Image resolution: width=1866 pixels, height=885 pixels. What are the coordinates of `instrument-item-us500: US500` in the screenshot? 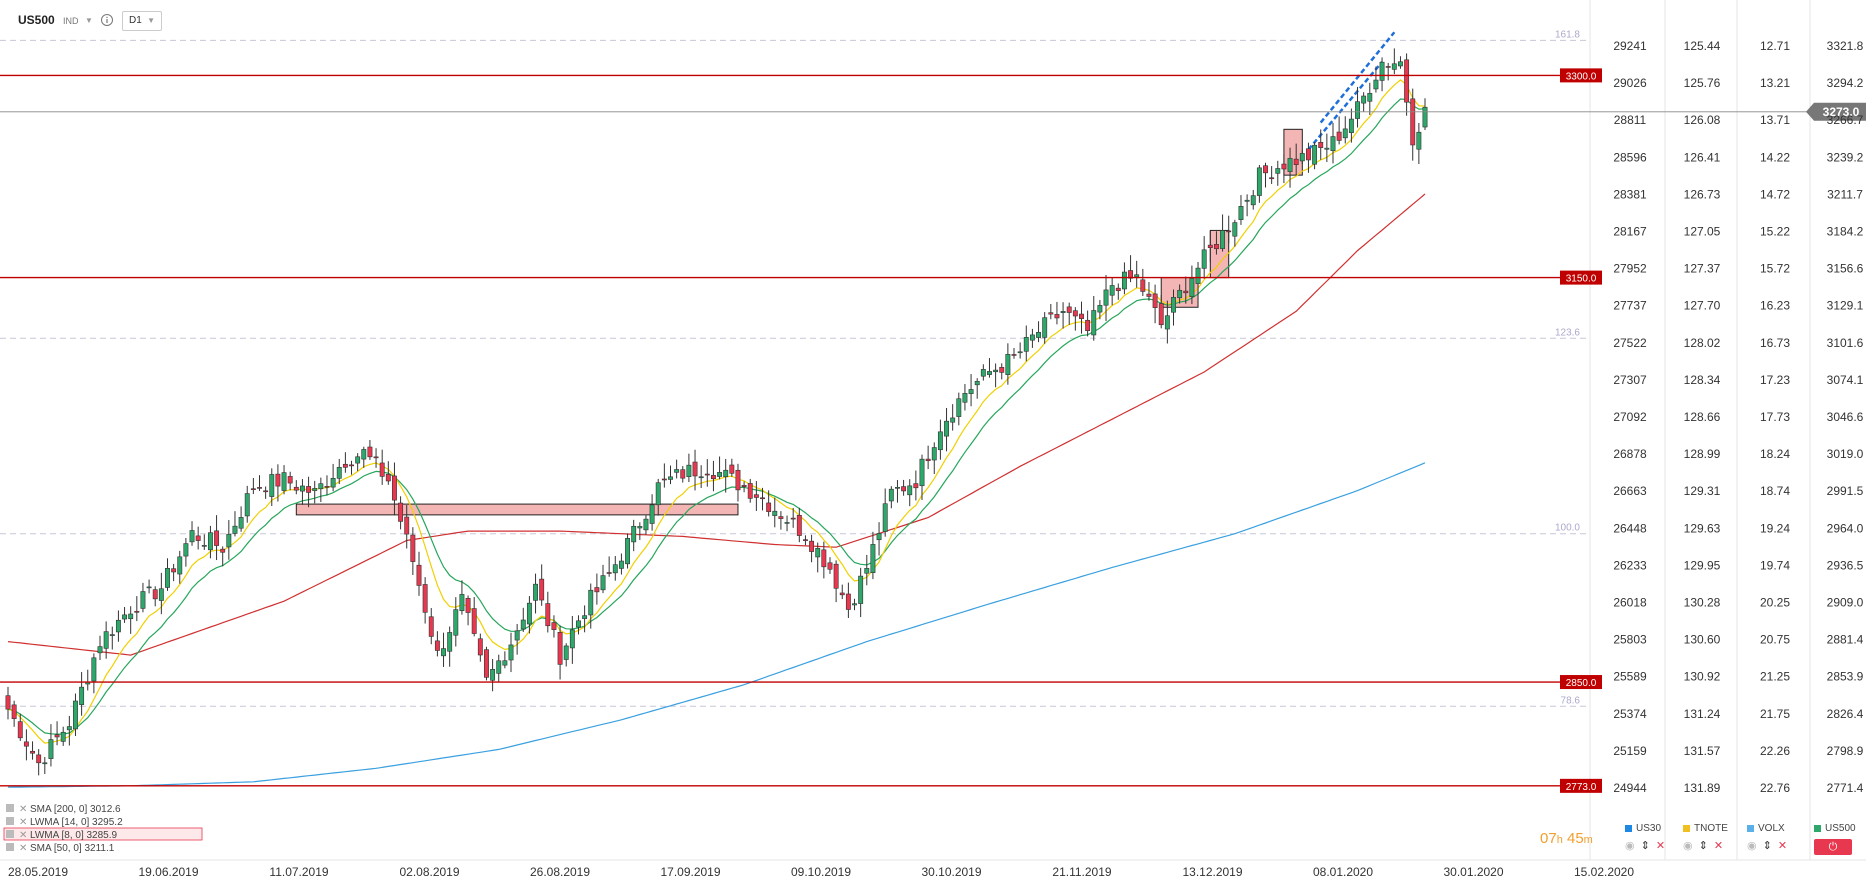 It's located at (1835, 828).